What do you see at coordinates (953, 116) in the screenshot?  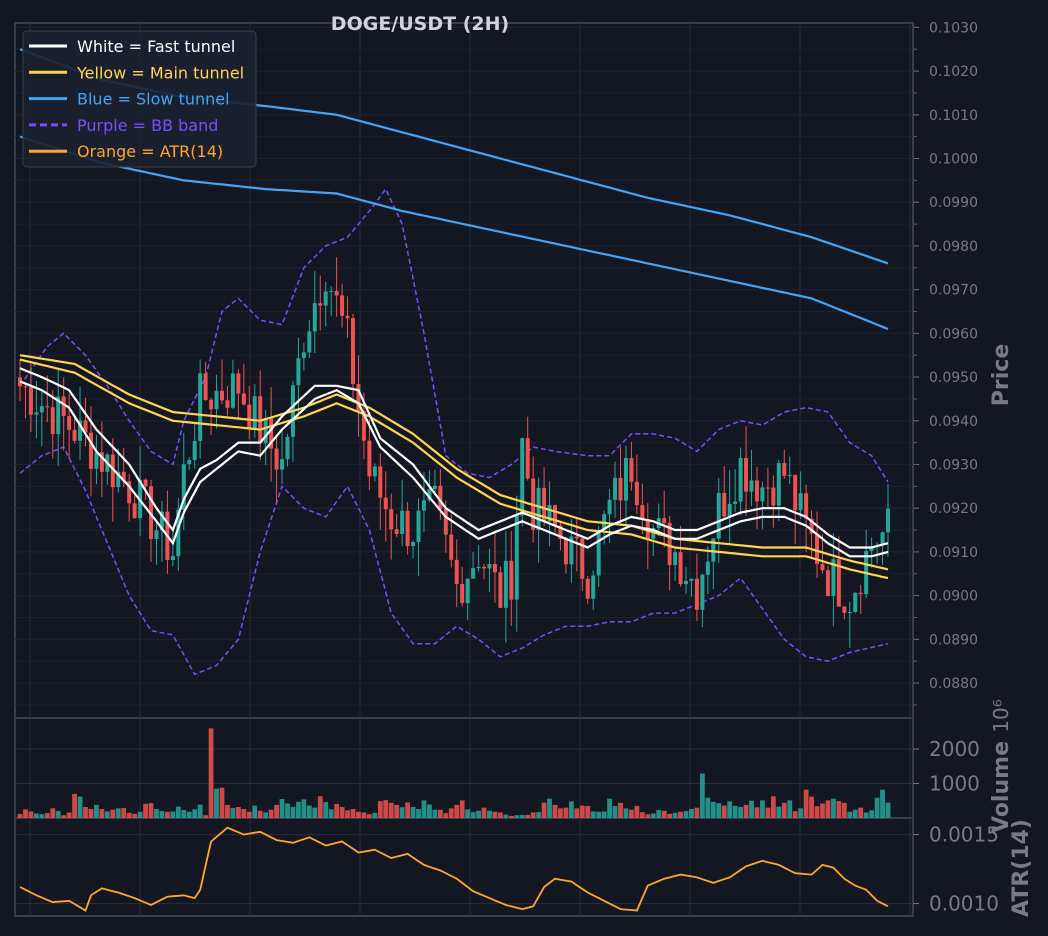 I see `price-tick-label: 0.1010` at bounding box center [953, 116].